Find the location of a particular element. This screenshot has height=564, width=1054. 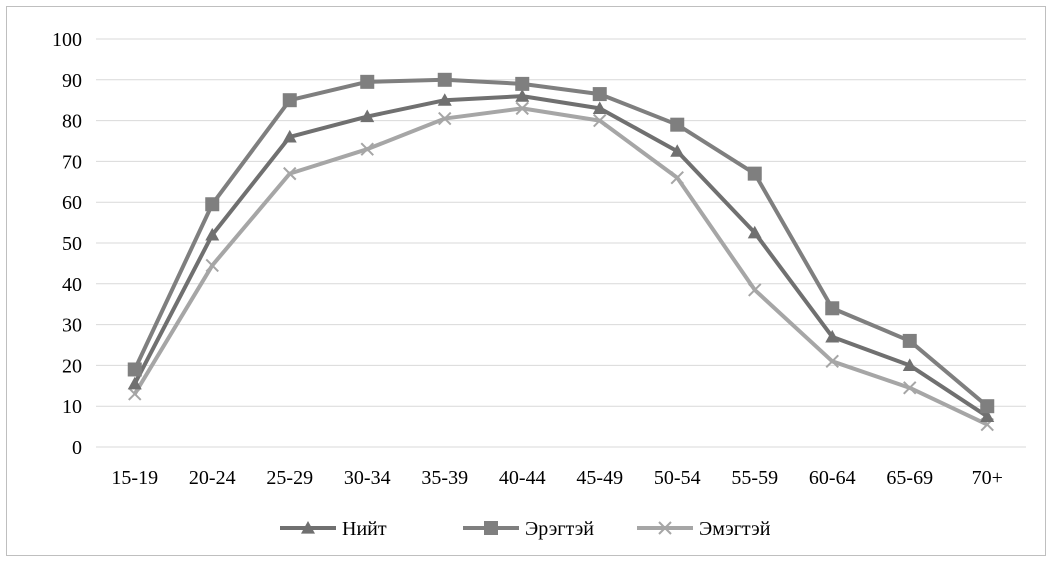

y-tick-label: 50 is located at coordinates (72, 244).